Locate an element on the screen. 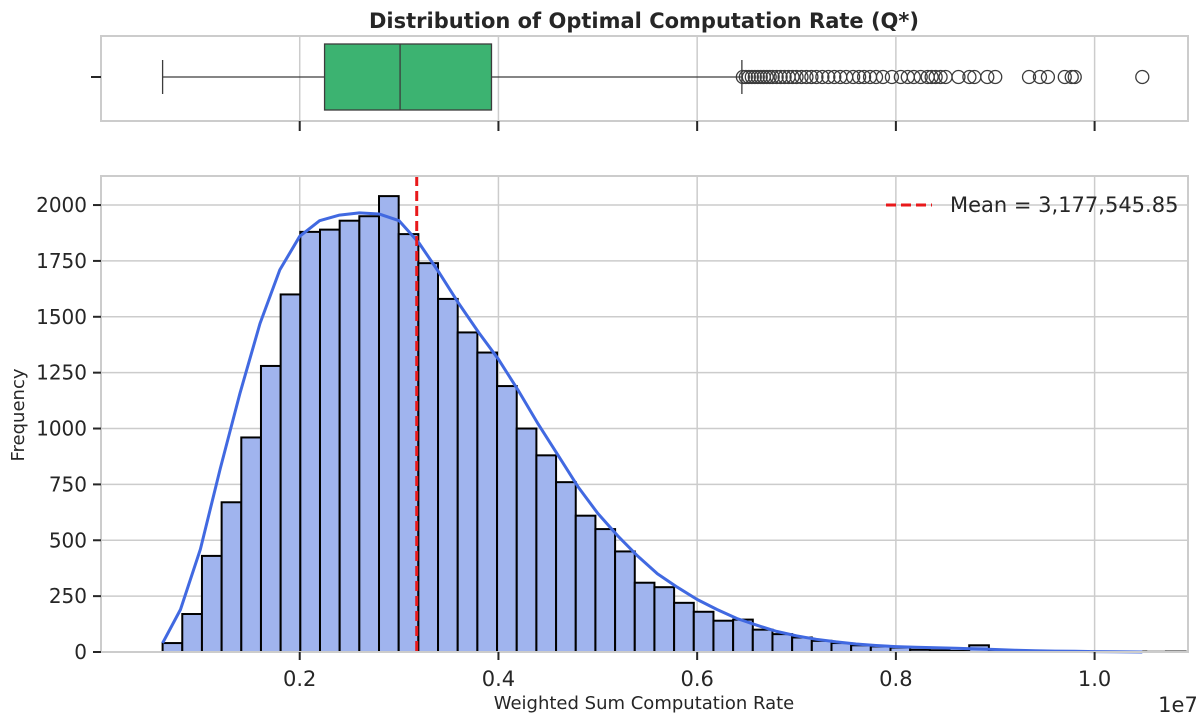 The height and width of the screenshot is (727, 1196). histogram-x-tick-label: 0.4 is located at coordinates (498, 679).